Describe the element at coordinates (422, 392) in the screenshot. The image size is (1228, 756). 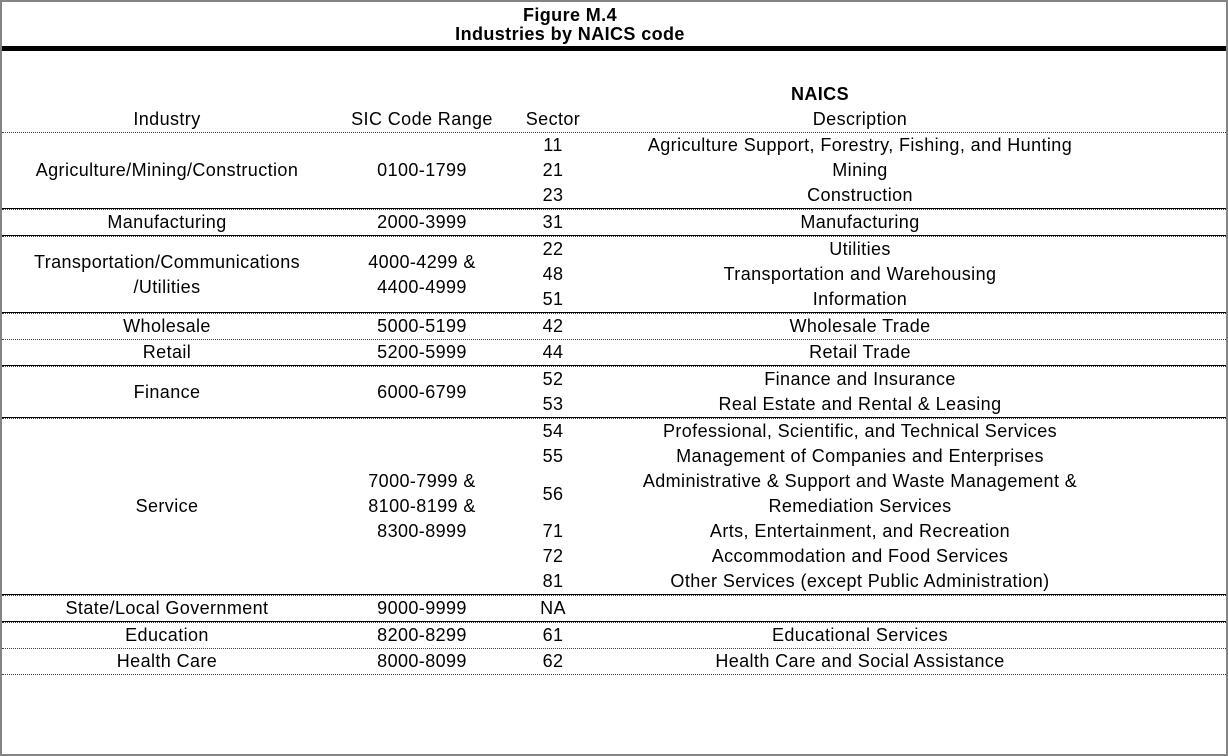
I see `sic-code-range-cell: 6000-6799` at that location.